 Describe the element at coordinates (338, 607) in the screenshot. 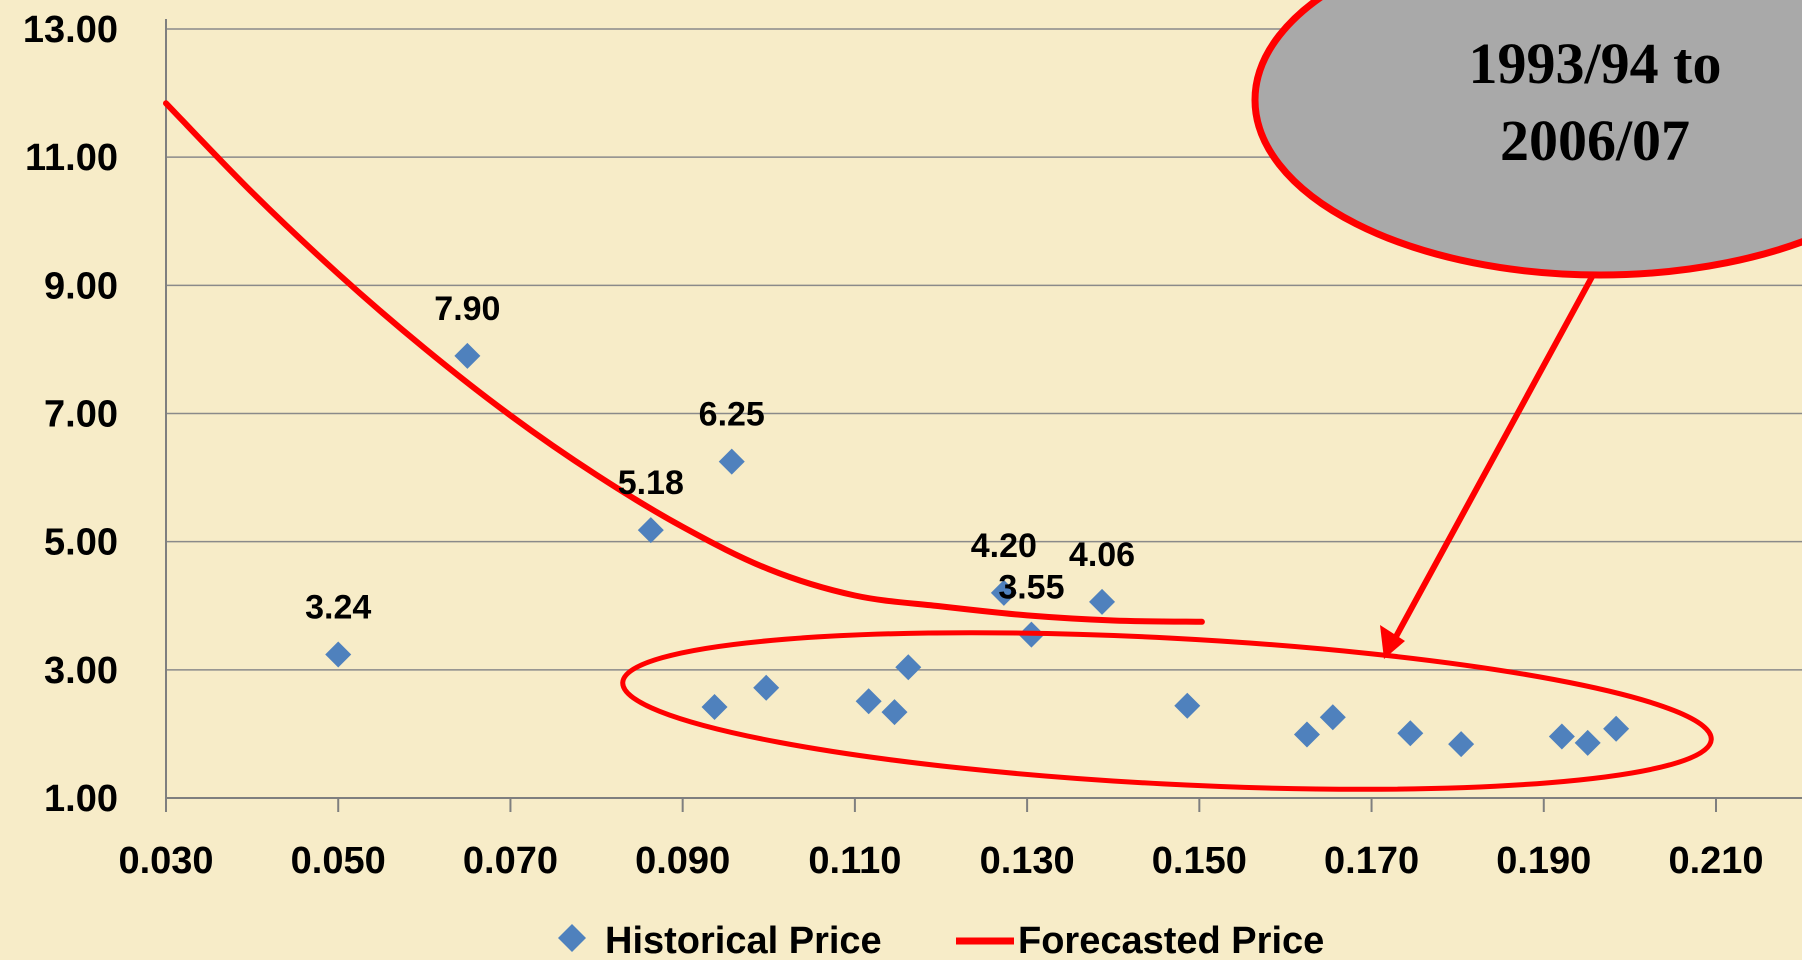

I see `data-label: 3.24` at that location.